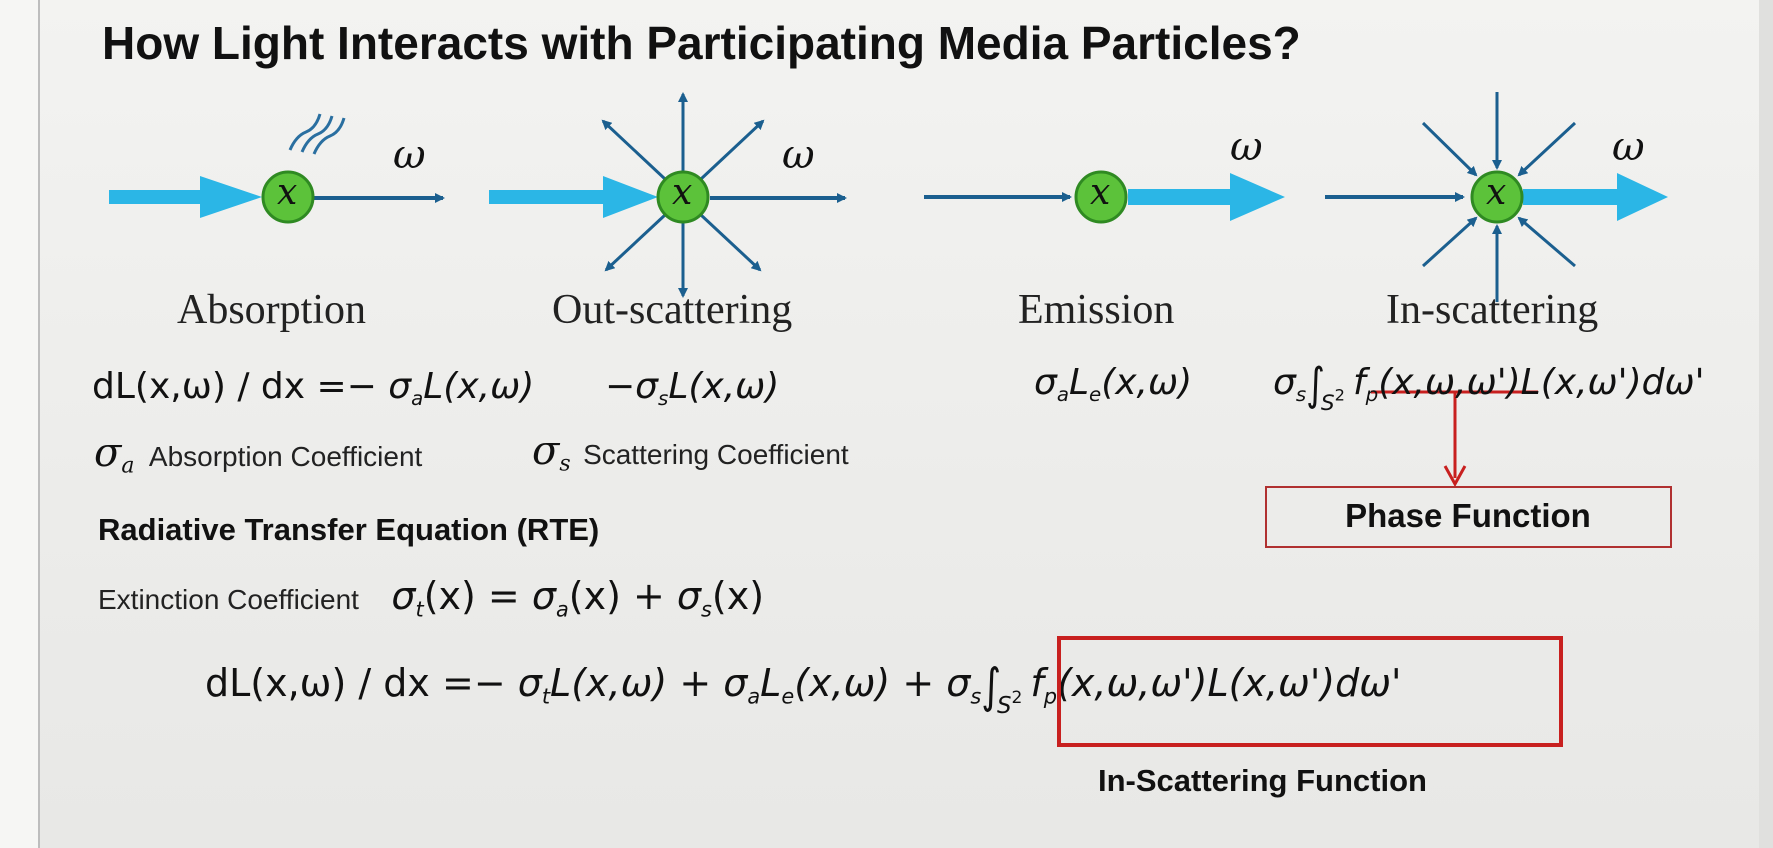 The height and width of the screenshot is (848, 1773). I want to click on scattering-coefficient-label: Scattering Coefficient, so click(716, 454).